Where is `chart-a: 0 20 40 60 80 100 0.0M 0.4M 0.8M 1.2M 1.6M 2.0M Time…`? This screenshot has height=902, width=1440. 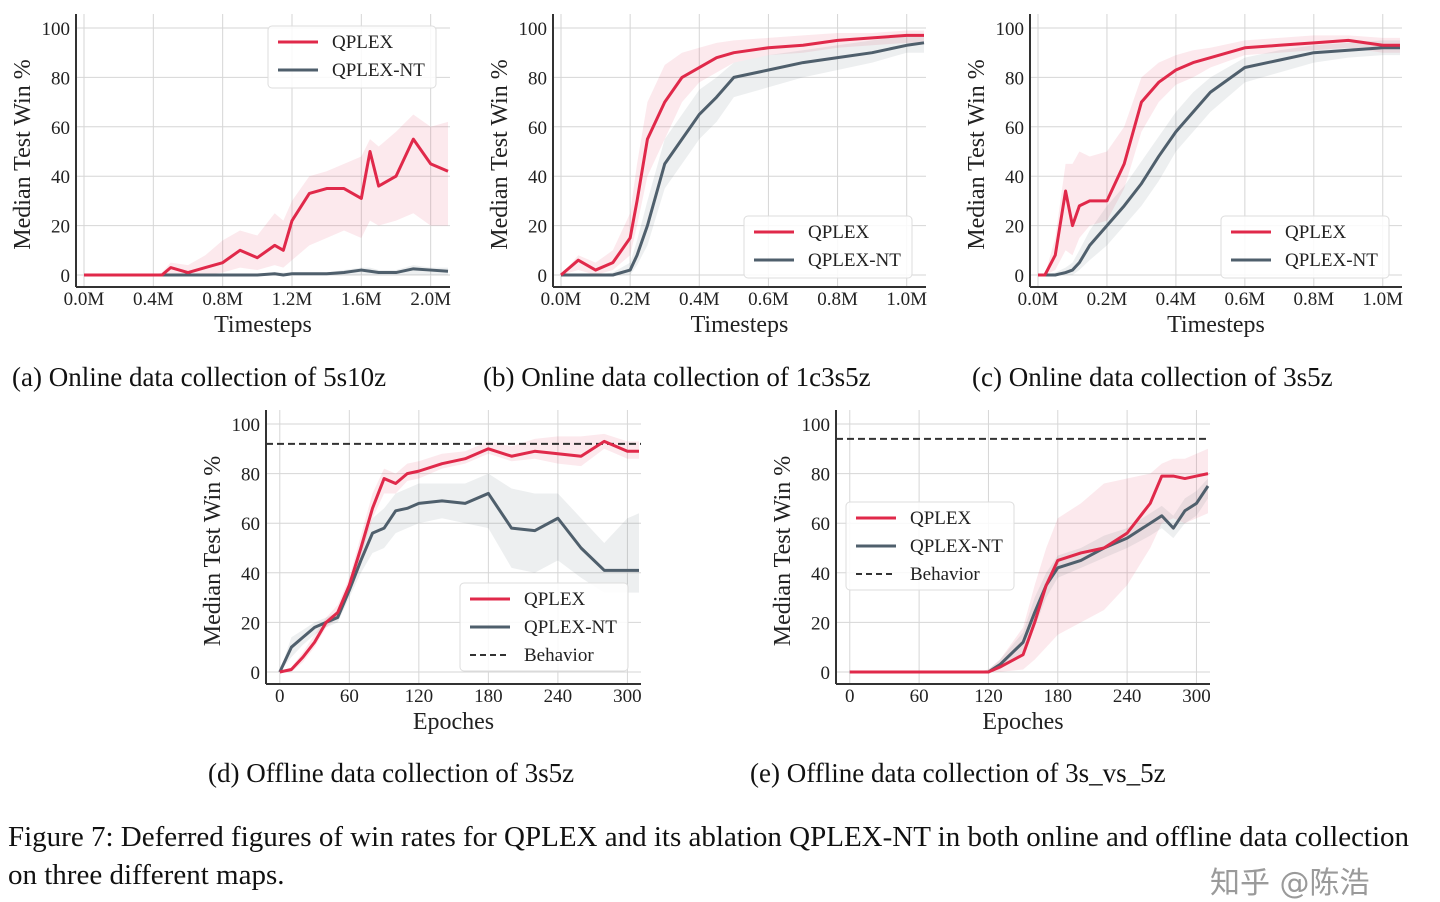
chart-a: 0 20 40 60 80 100 0.0M 0.4M 0.8M 1.2M 1.6M 2.0M Time… is located at coordinates (230, 176).